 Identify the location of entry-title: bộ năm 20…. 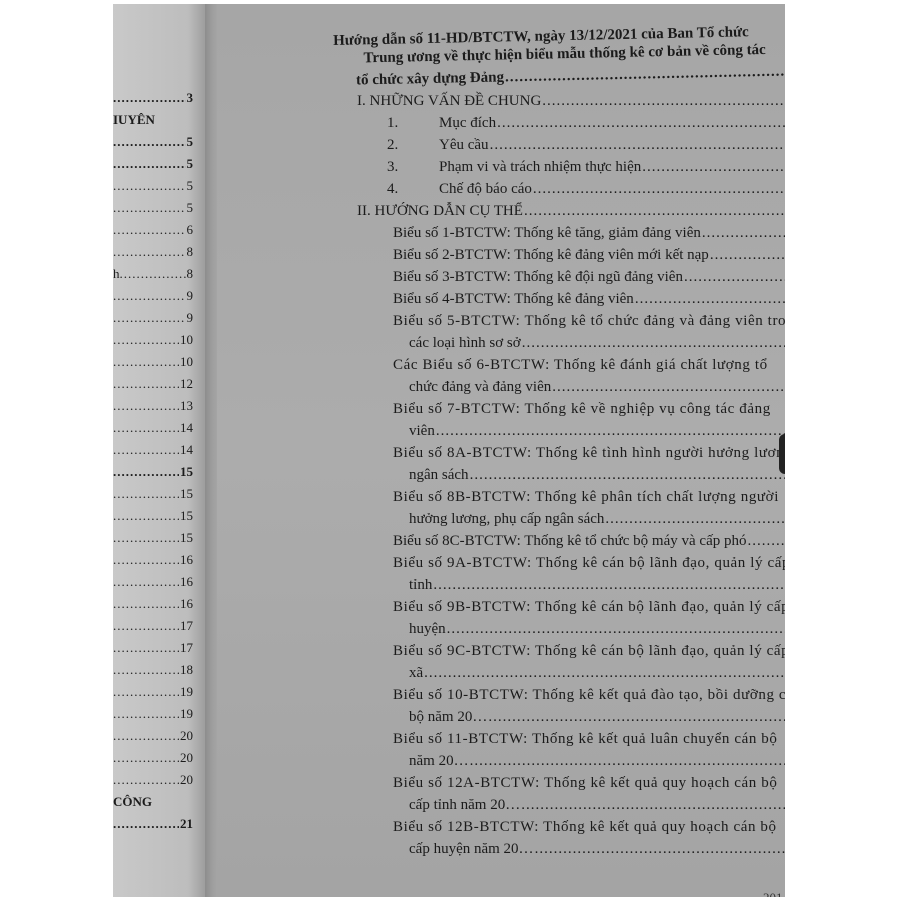
(448, 717).